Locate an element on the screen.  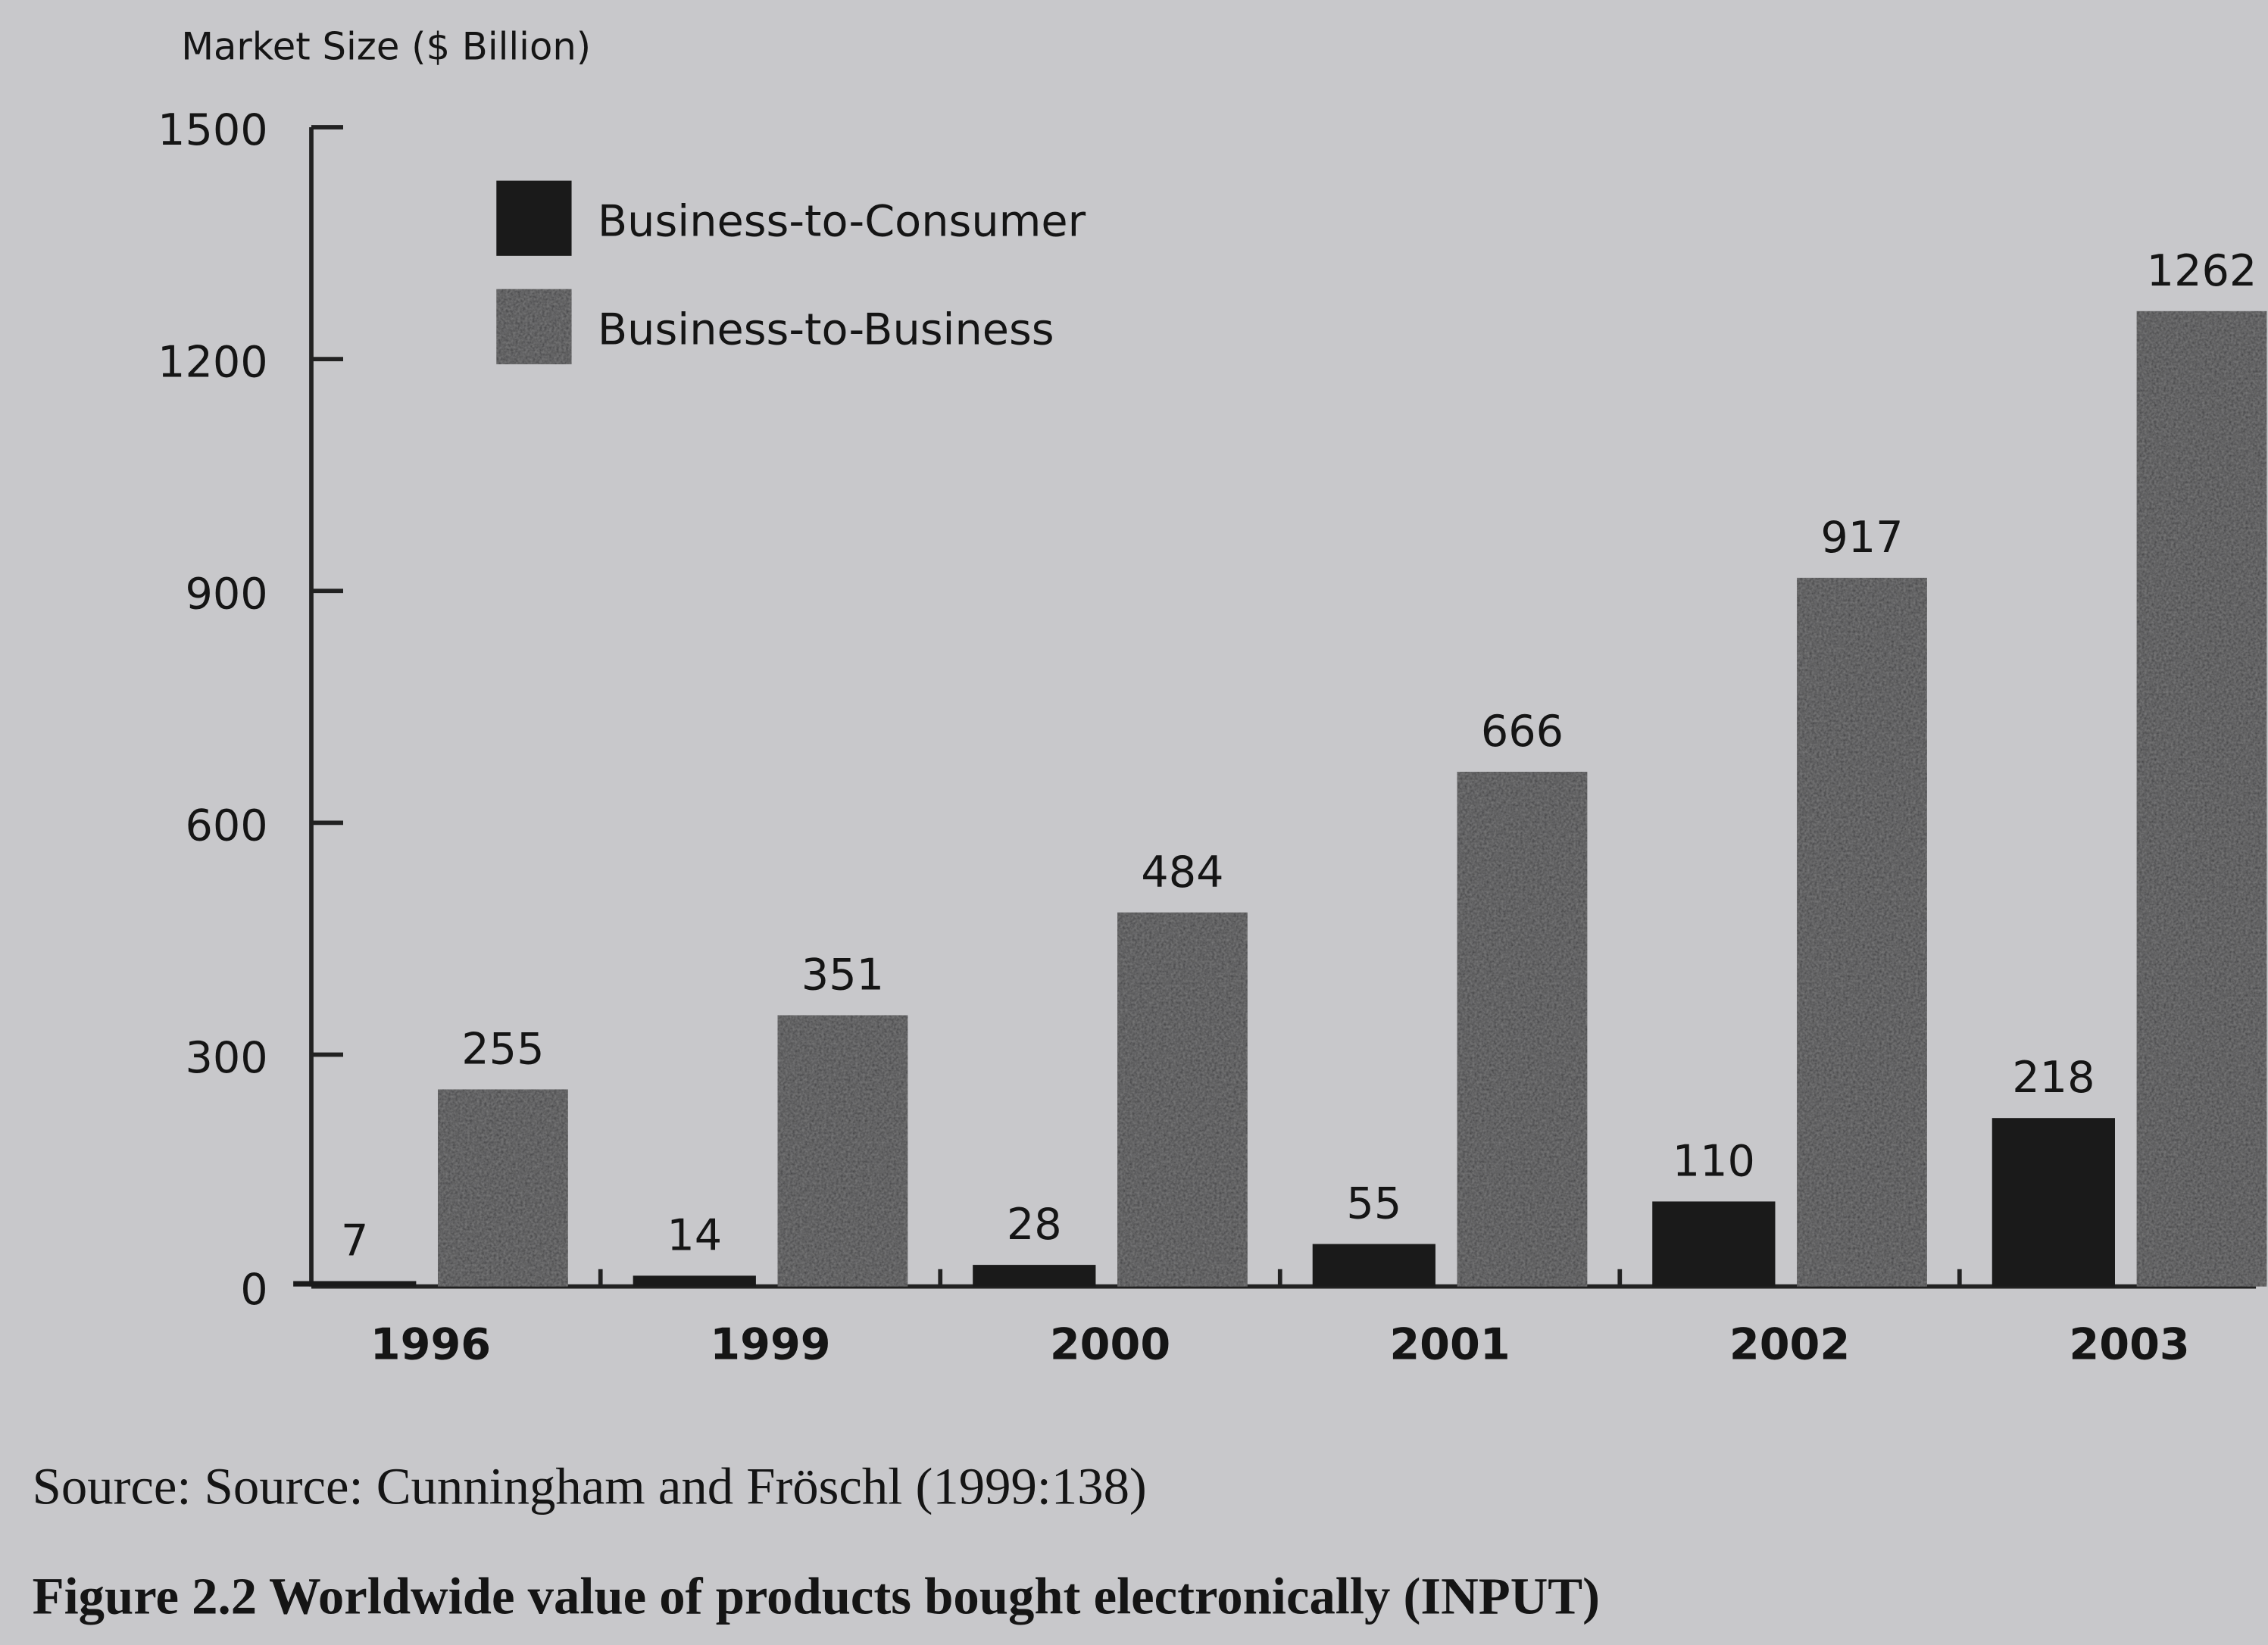
value-label: 14 is located at coordinates (694, 1235).